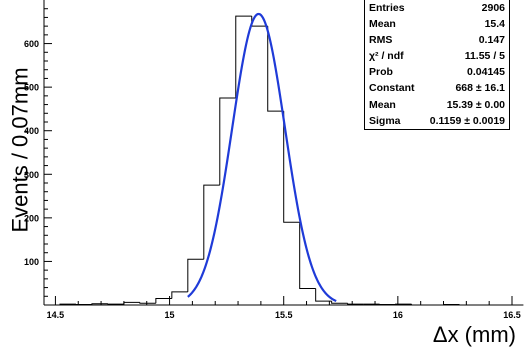  Describe the element at coordinates (512, 315) in the screenshot. I see `x-tick-label: 16.5` at that location.